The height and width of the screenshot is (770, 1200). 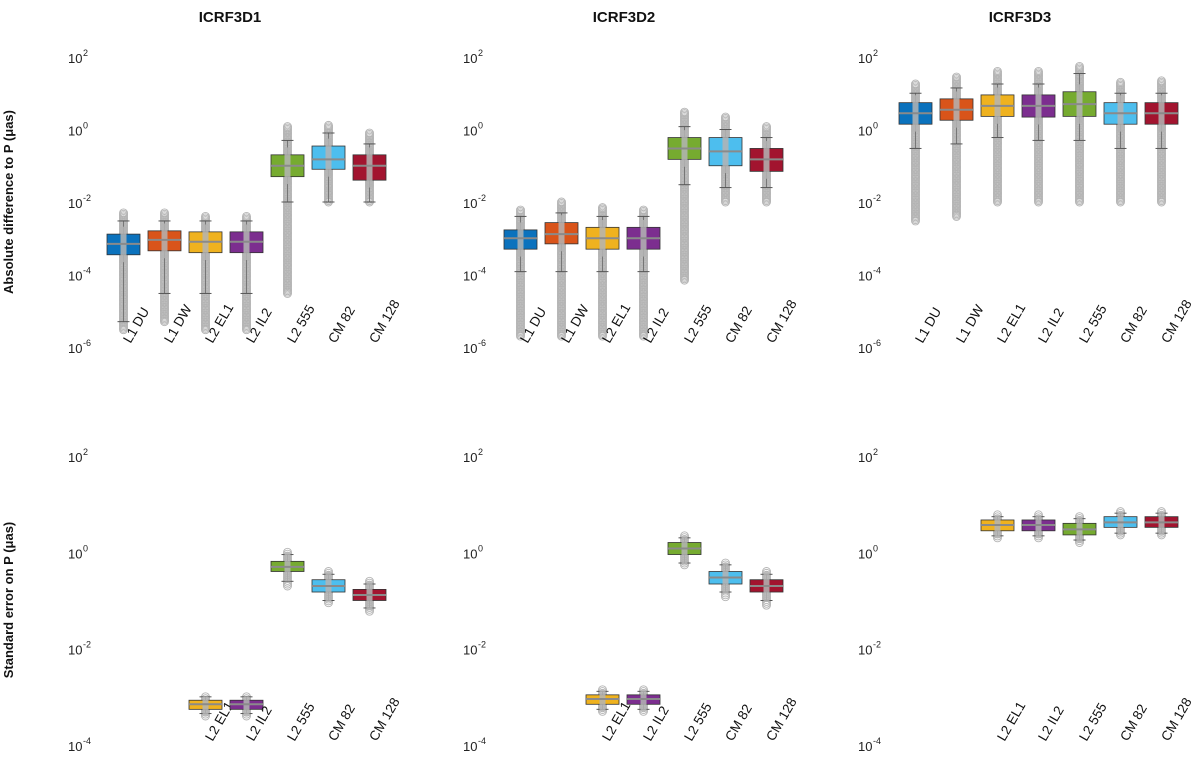 I want to click on y-axis-label-bottom: Standard error on P (μas), so click(x=8, y=600).